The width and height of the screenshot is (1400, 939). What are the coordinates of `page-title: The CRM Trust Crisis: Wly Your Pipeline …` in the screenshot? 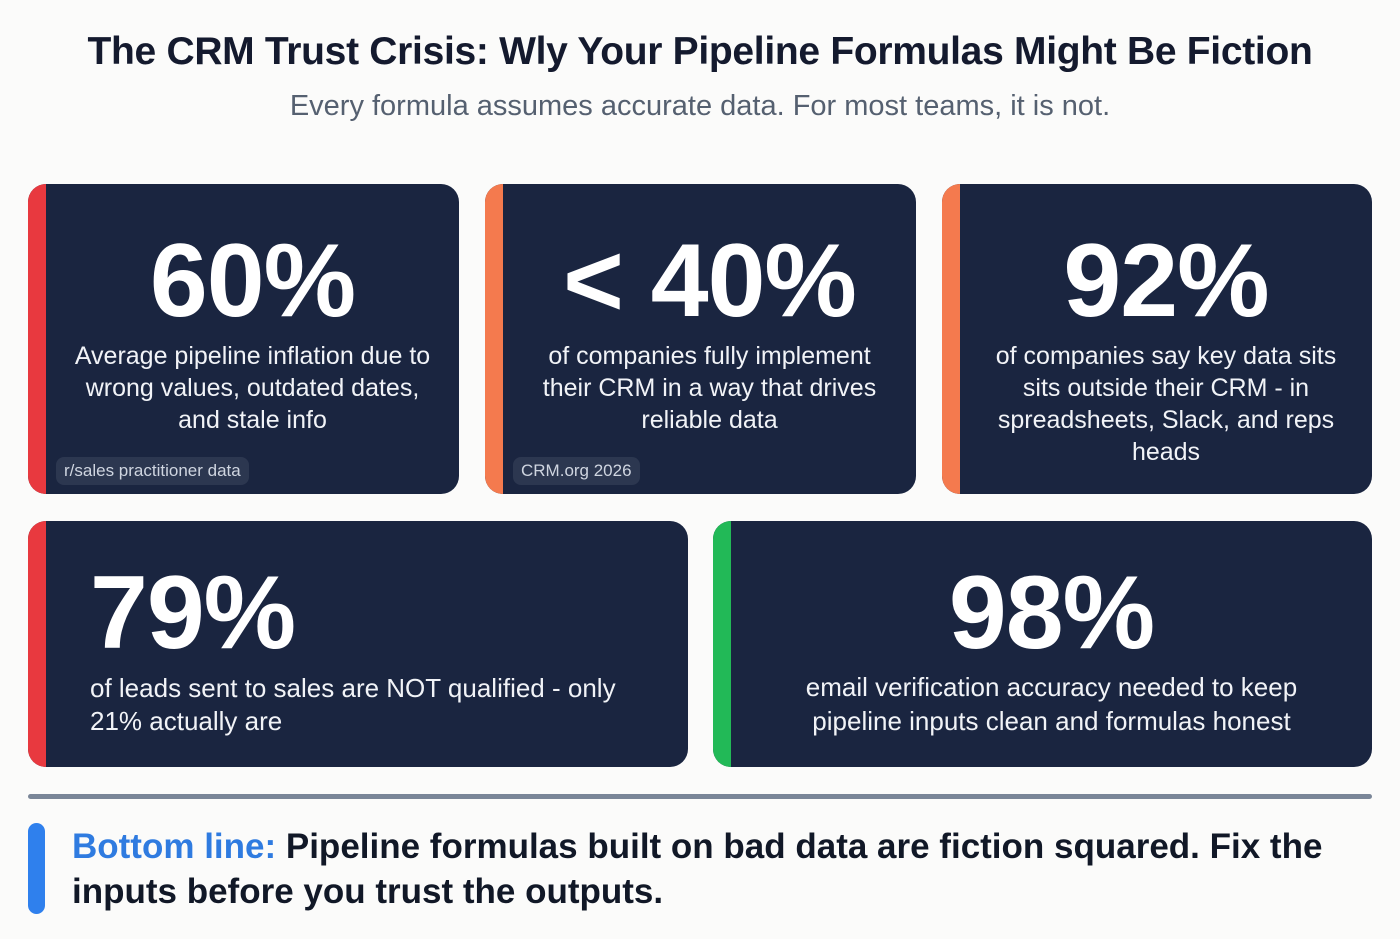 It's located at (700, 51).